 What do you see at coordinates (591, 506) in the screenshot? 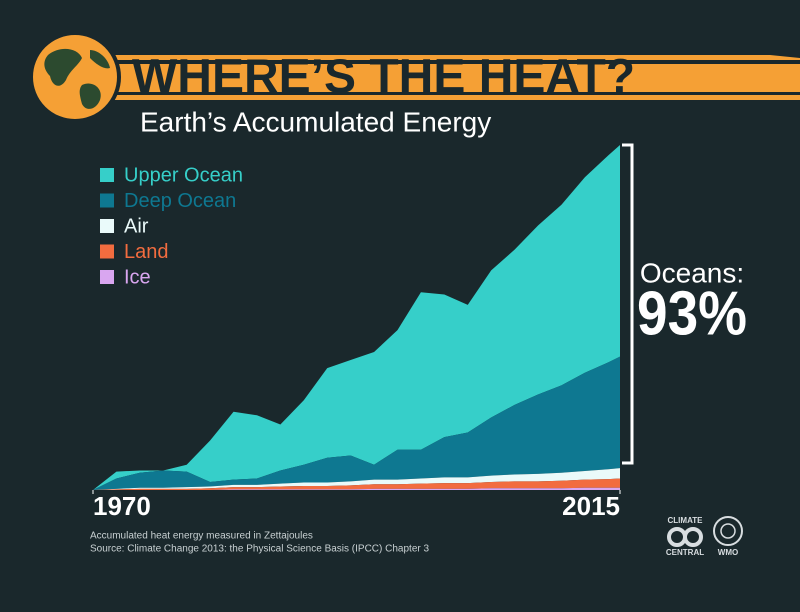
I see `x-tick-label: 2015` at bounding box center [591, 506].